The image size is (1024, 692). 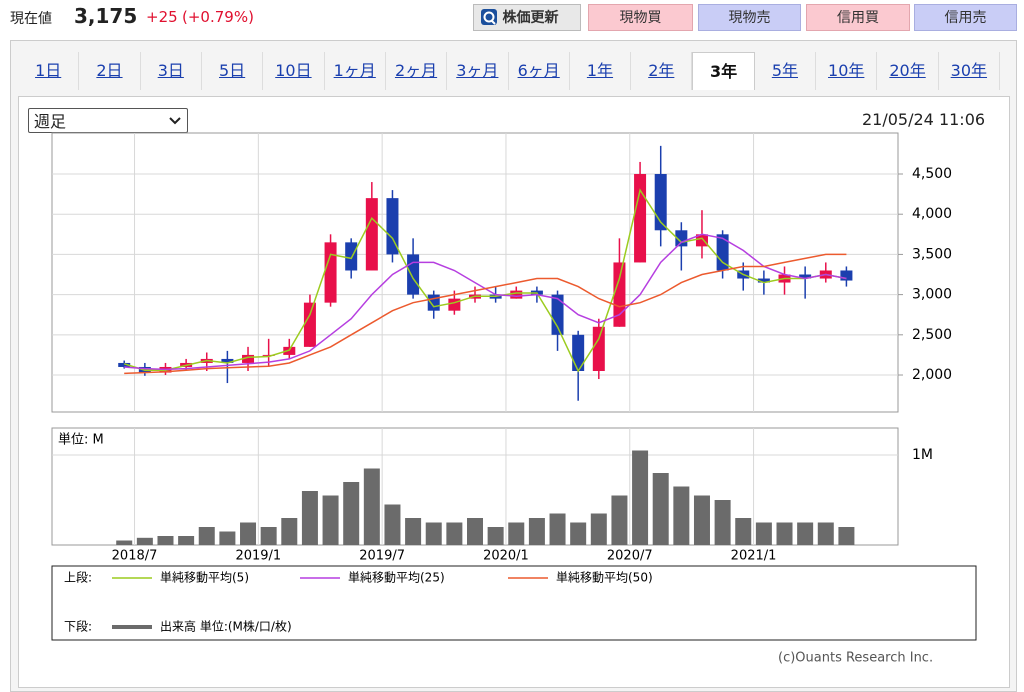 I want to click on moving-average-line, so click(x=485, y=314).